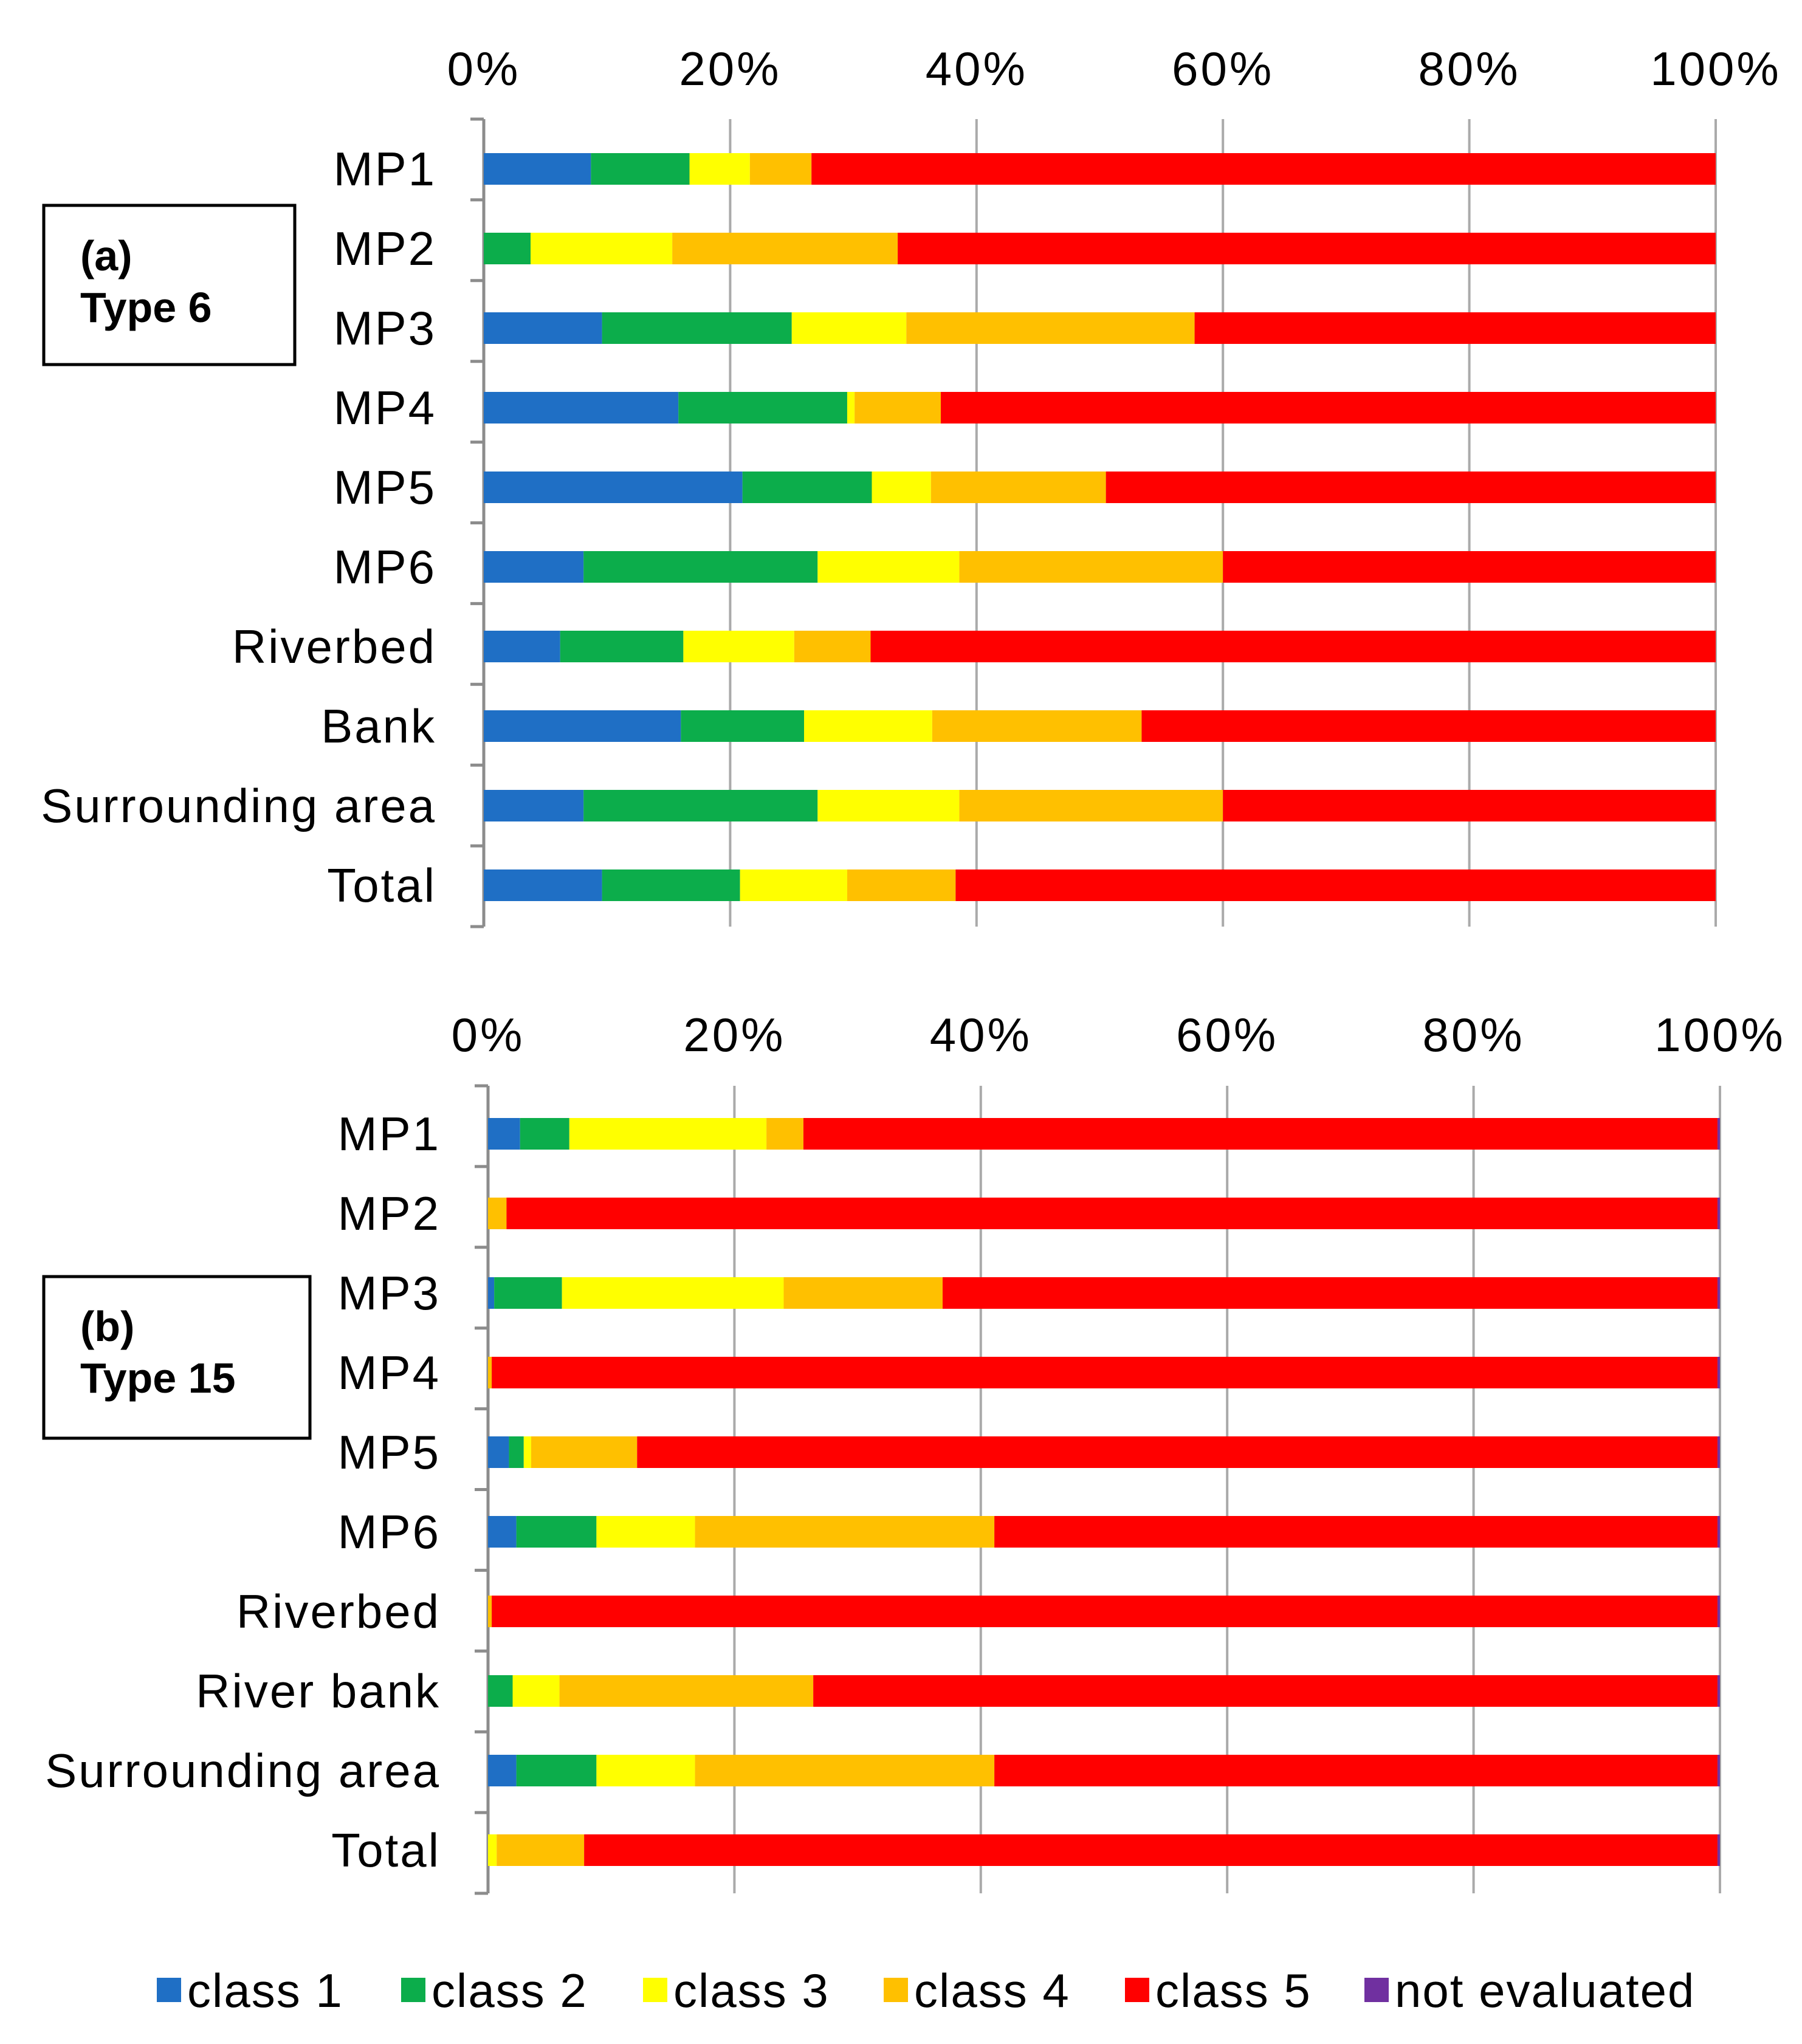  What do you see at coordinates (318, 1691) in the screenshot?
I see `category-label-river-bank: River bank` at bounding box center [318, 1691].